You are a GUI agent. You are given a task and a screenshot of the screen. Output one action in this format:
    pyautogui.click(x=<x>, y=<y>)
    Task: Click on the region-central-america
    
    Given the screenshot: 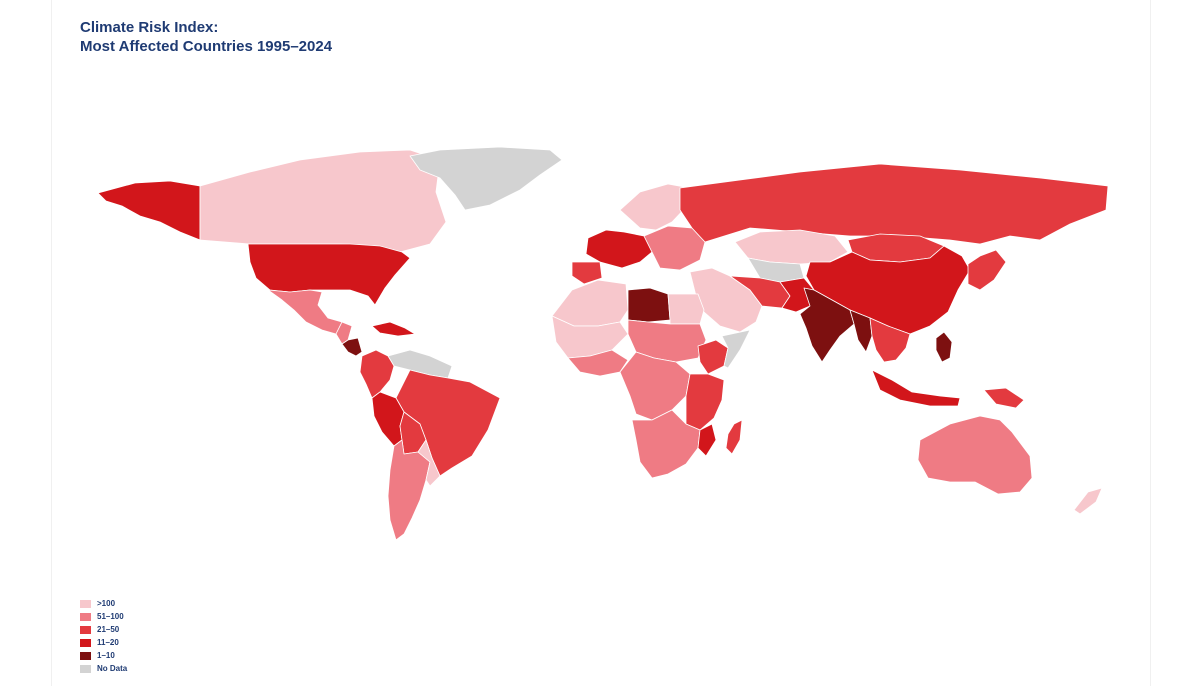 What is the action you would take?
    pyautogui.click(x=344, y=333)
    